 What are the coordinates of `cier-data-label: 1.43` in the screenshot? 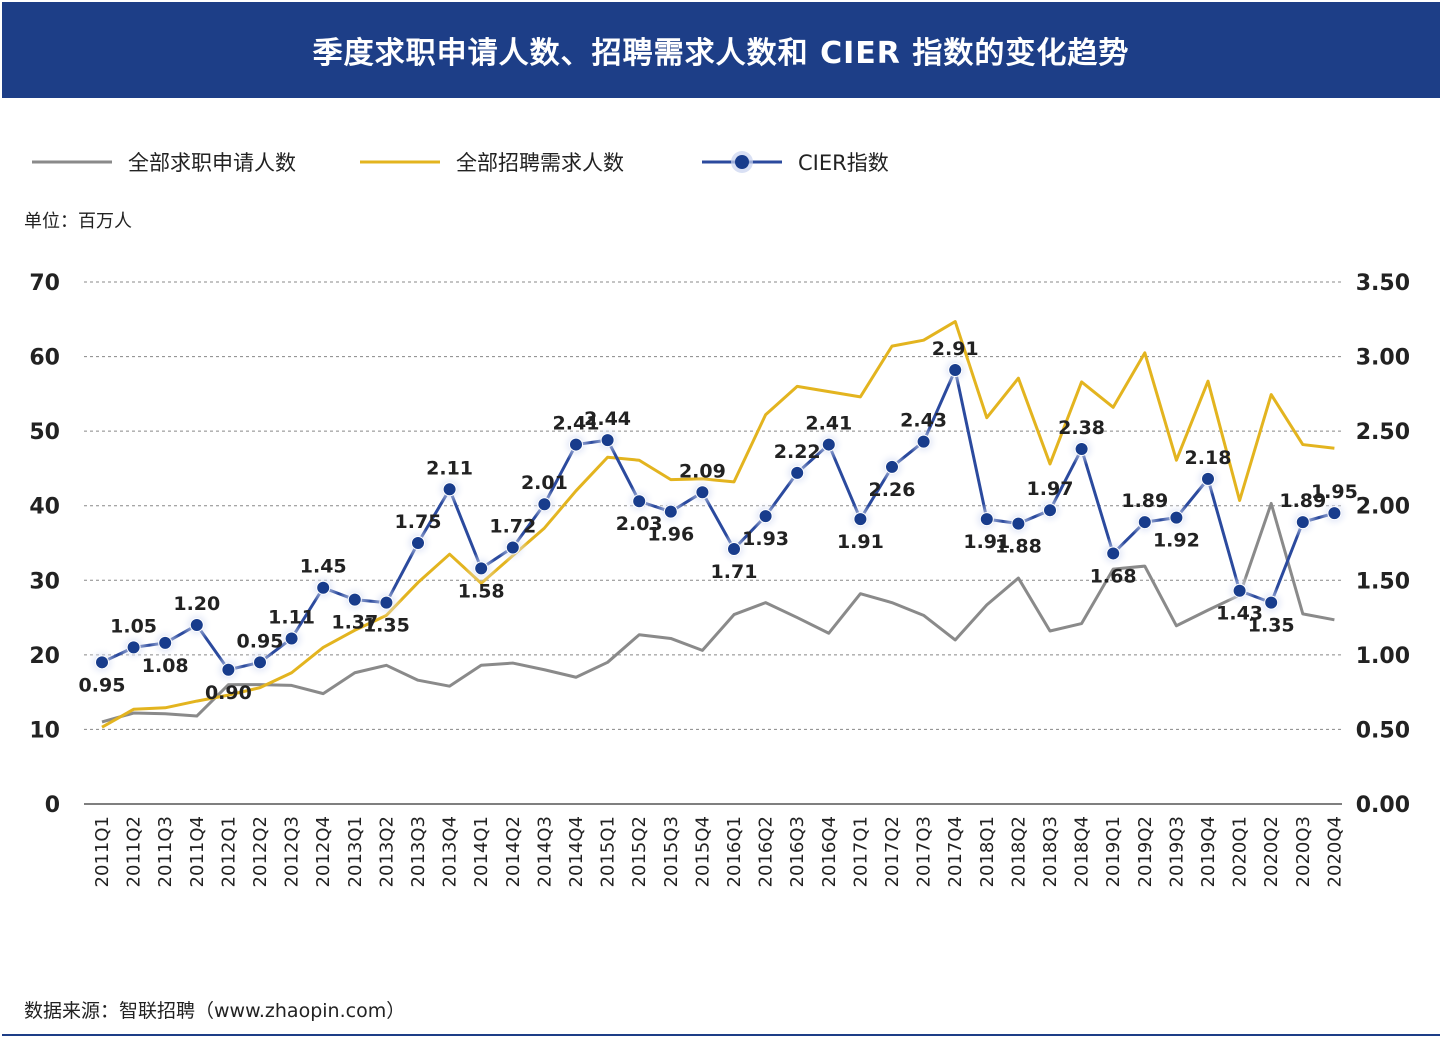 It's located at (1239, 614).